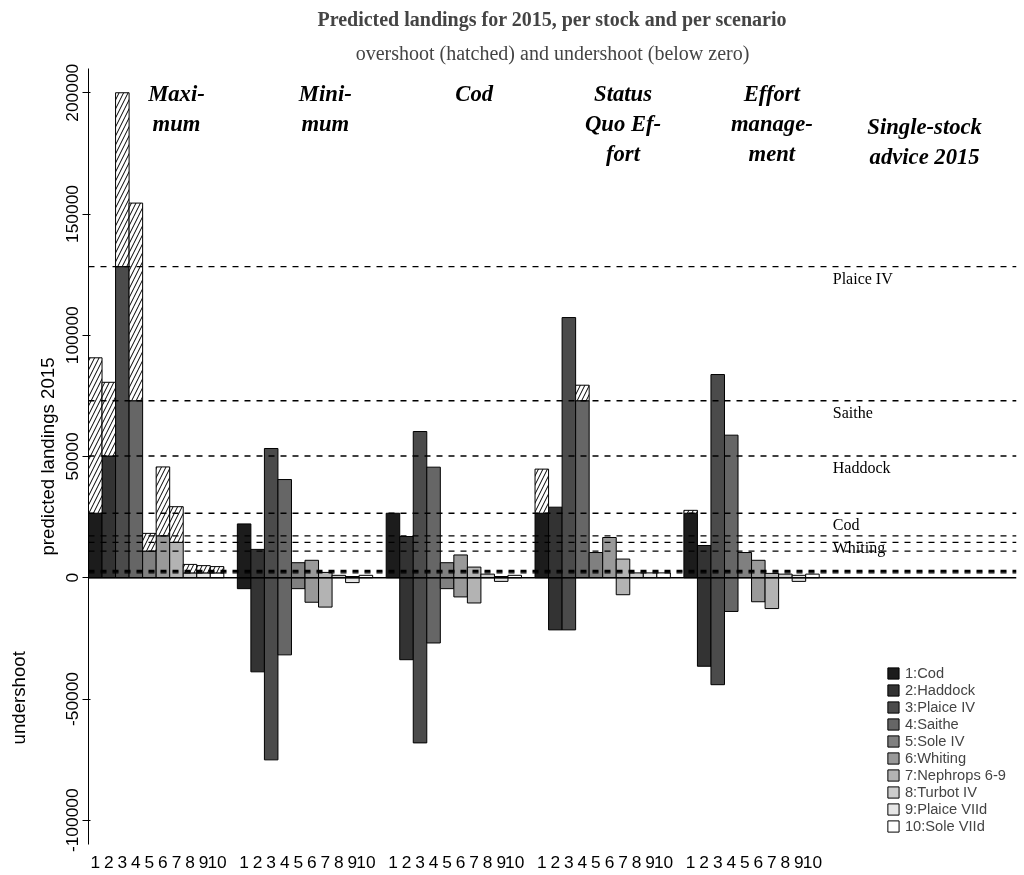  I want to click on ref-line-label: Plaice IV, so click(863, 278).